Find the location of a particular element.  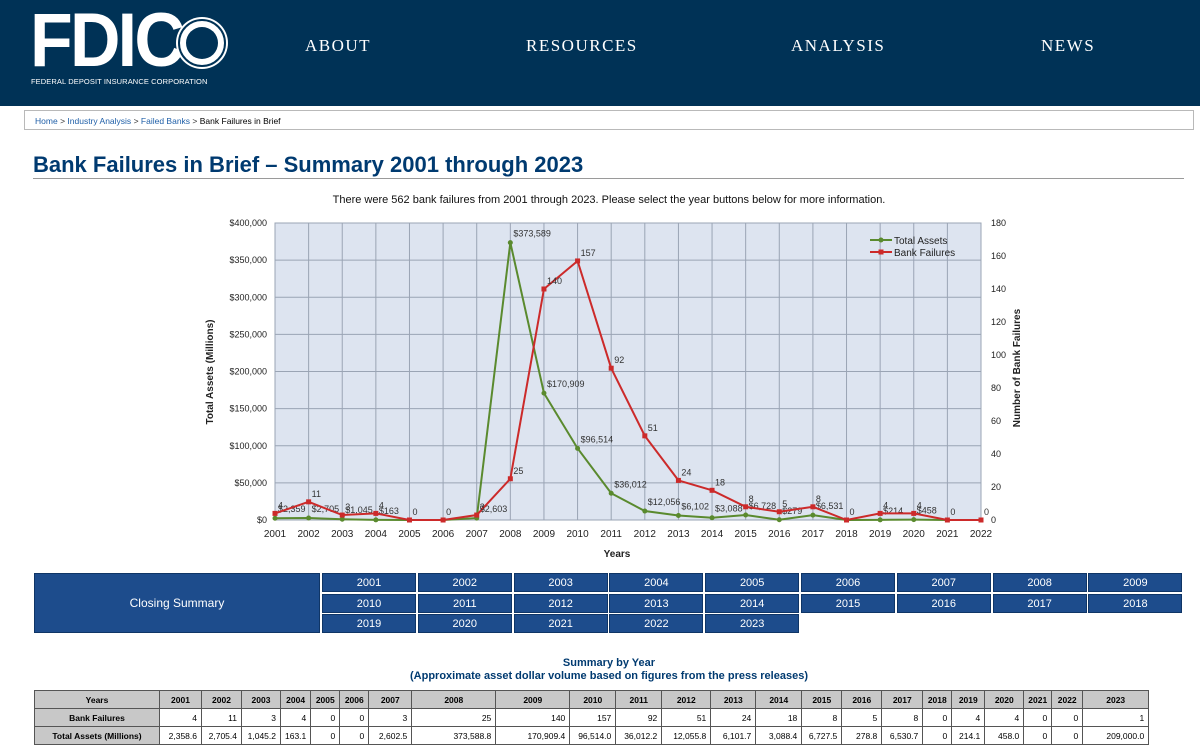

year-button-2020: 2020 is located at coordinates (464, 623).